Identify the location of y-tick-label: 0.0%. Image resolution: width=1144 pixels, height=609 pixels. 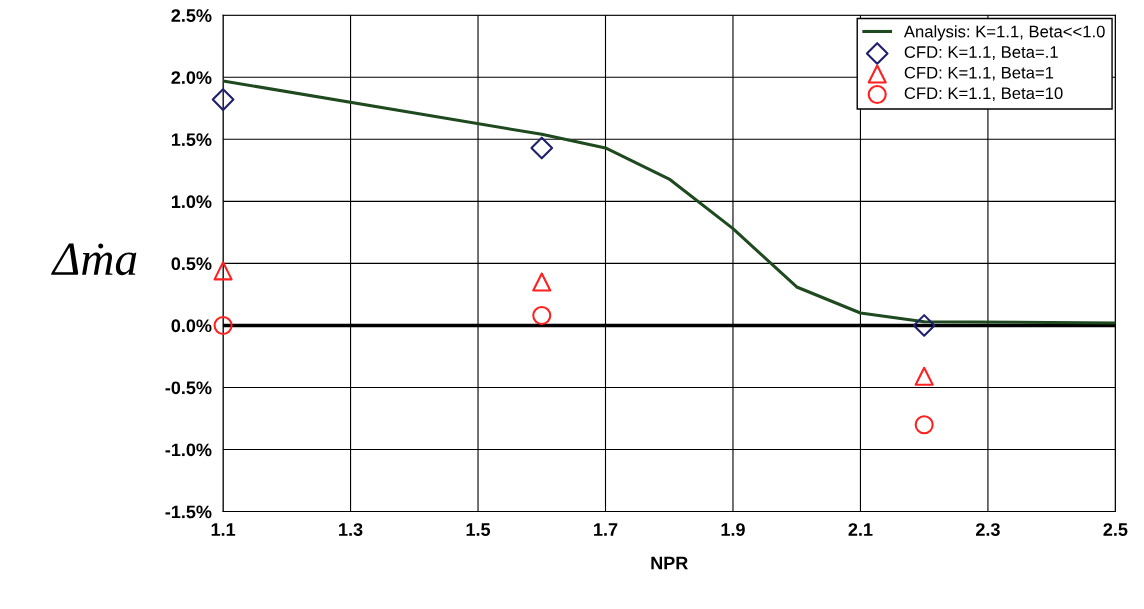
(191, 326).